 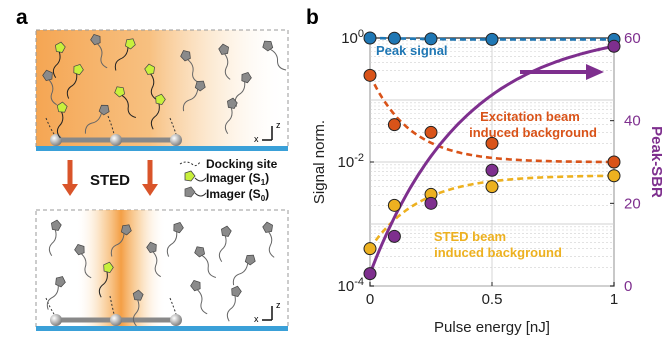 What do you see at coordinates (492, 327) in the screenshot?
I see `x-axis-label: Pulse energy [nJ]` at bounding box center [492, 327].